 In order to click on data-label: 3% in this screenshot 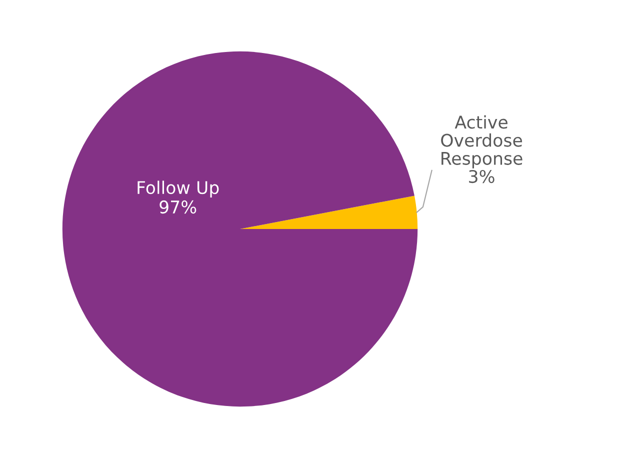, I will do `click(481, 177)`.